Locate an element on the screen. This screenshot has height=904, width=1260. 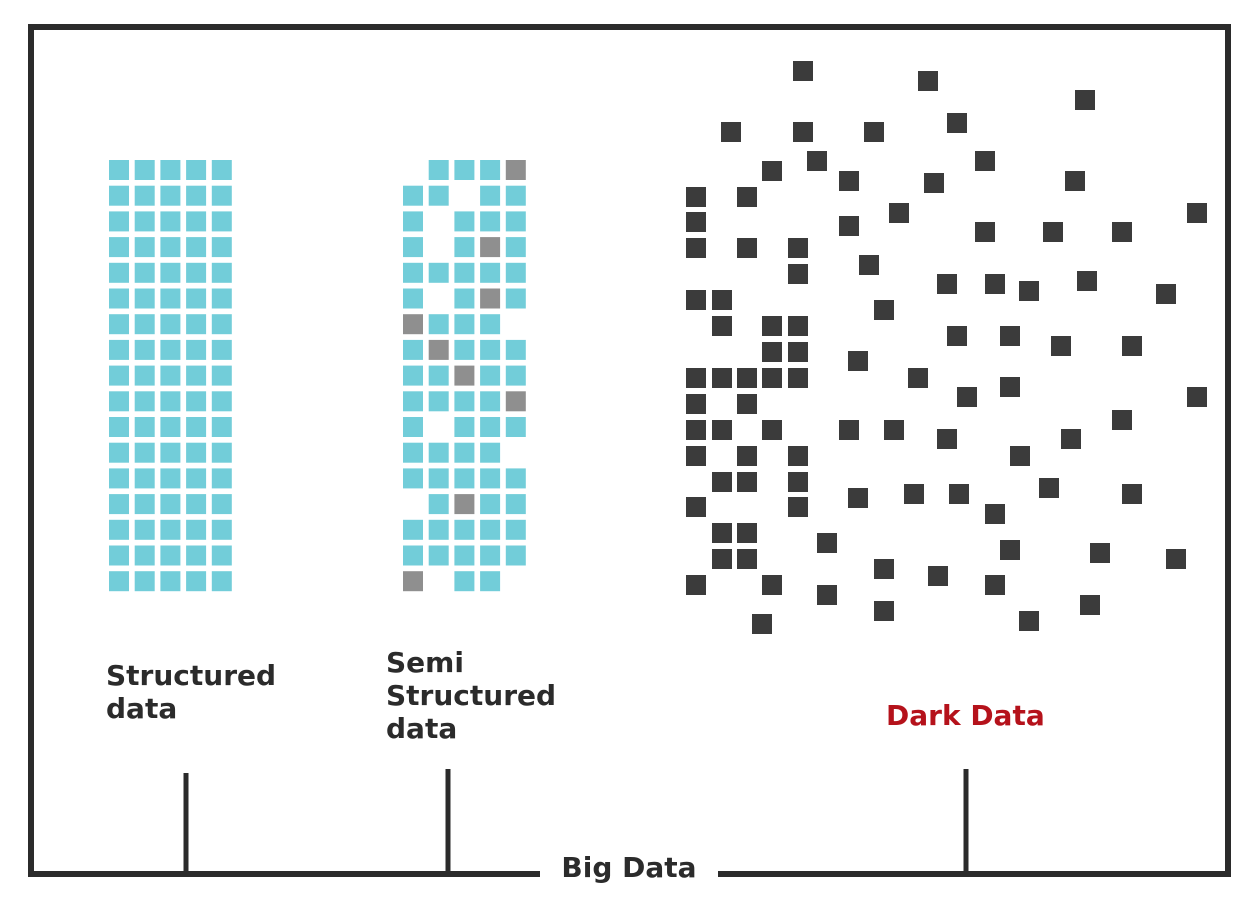
semi-structured-data-label: Semi Structured data is located at coordinates (471, 695).